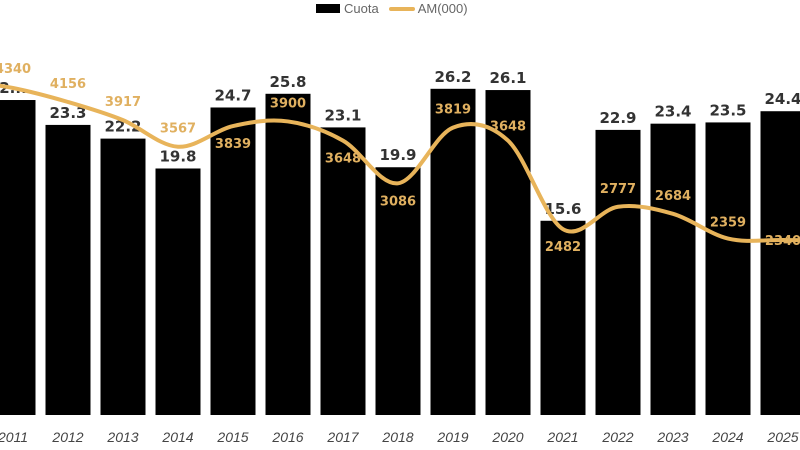 Image resolution: width=800 pixels, height=450 pixels. I want to click on line-label-2020: 3648, so click(508, 127).